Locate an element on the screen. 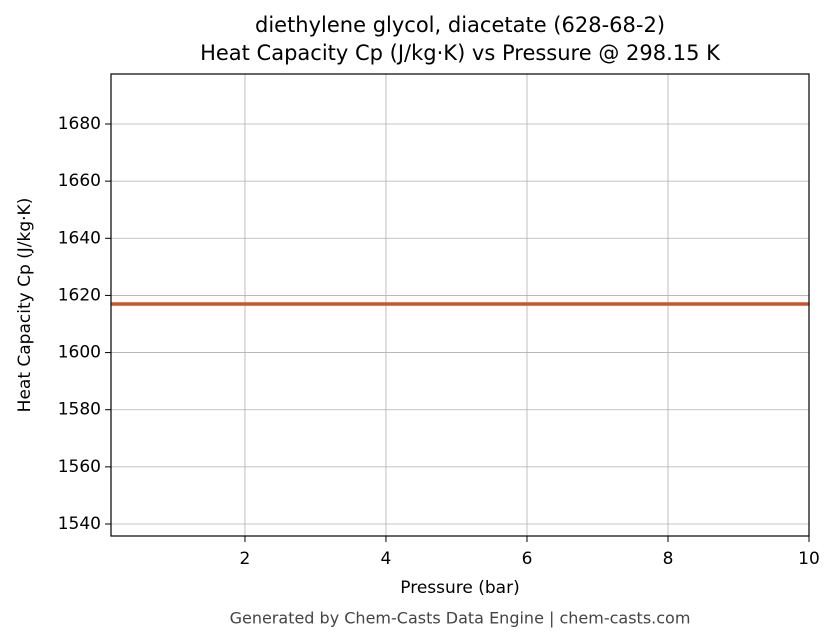 This screenshot has height=644, width=836. x-tick-label: 10 is located at coordinates (809, 559).